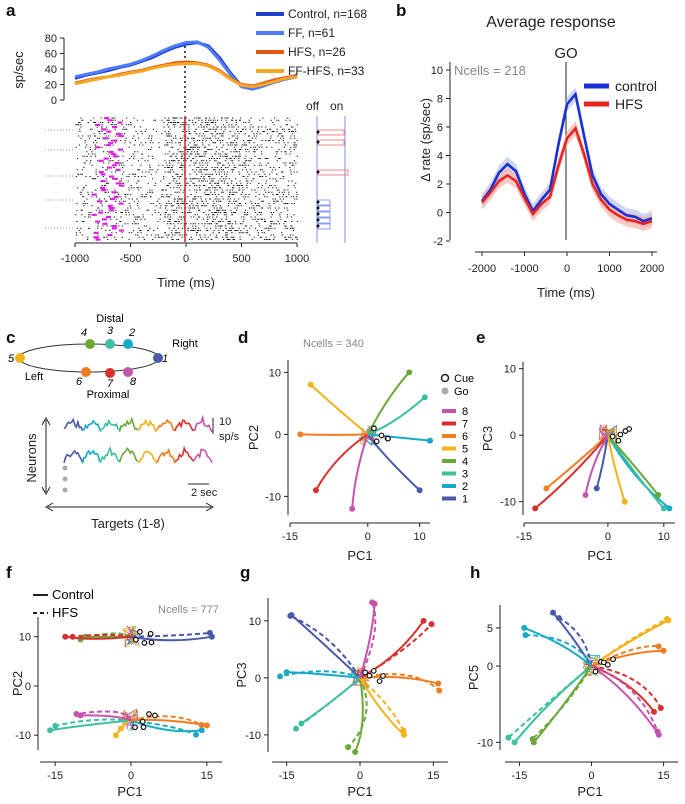 The width and height of the screenshot is (685, 804). What do you see at coordinates (359, 555) in the screenshot?
I see `d-xlabel: PC1` at bounding box center [359, 555].